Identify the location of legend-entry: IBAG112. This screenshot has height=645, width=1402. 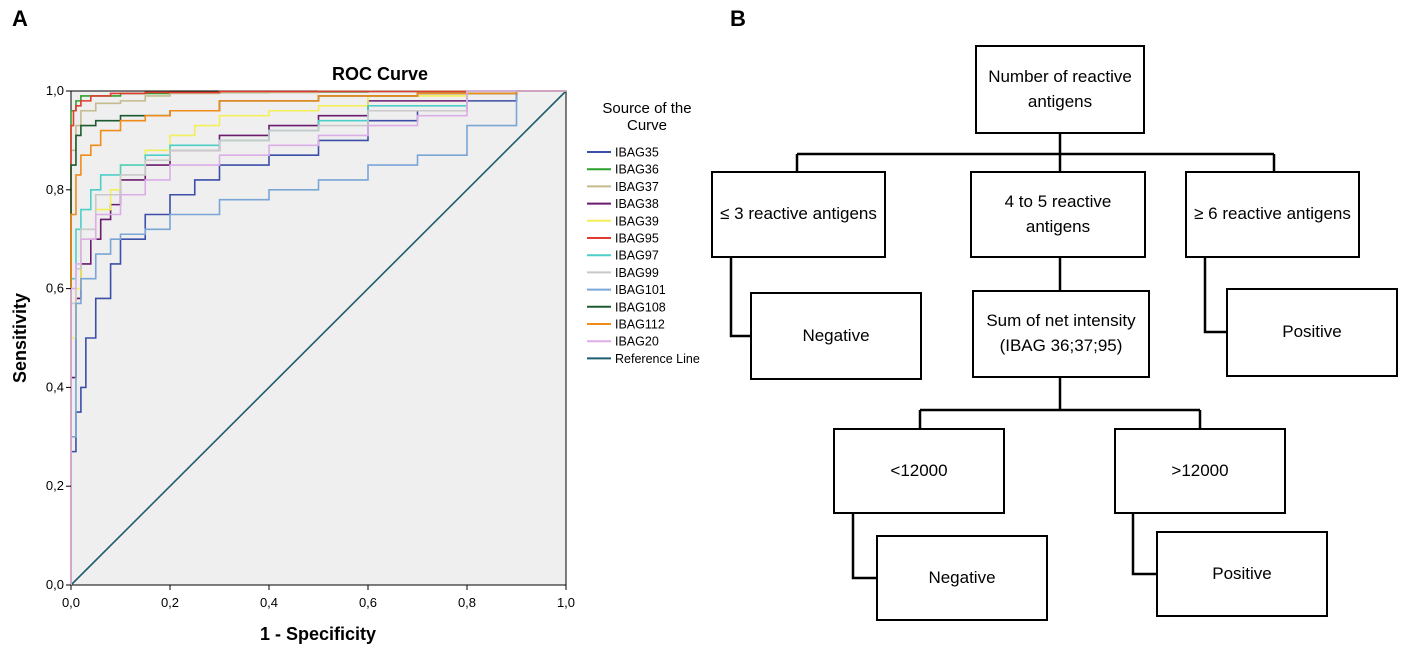
(640, 325).